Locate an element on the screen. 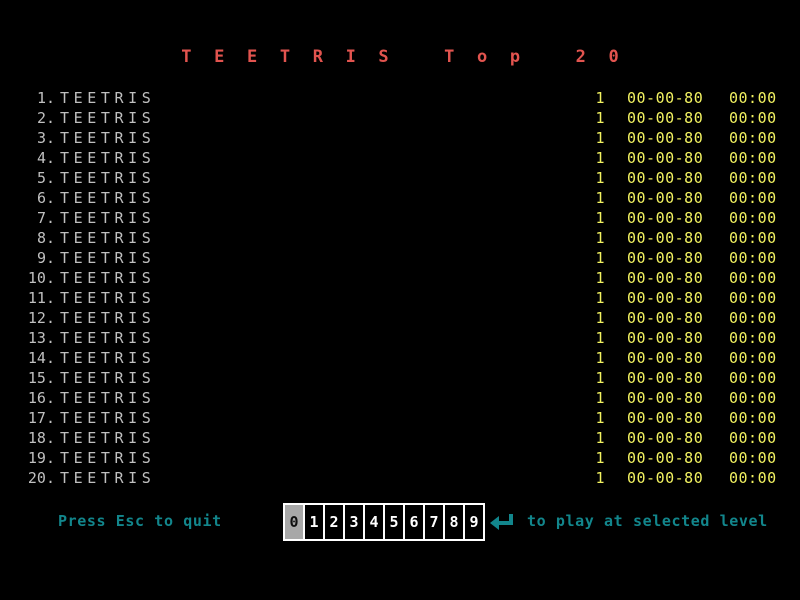 The height and width of the screenshot is (600, 800). level-option-2: 2 is located at coordinates (335, 522).